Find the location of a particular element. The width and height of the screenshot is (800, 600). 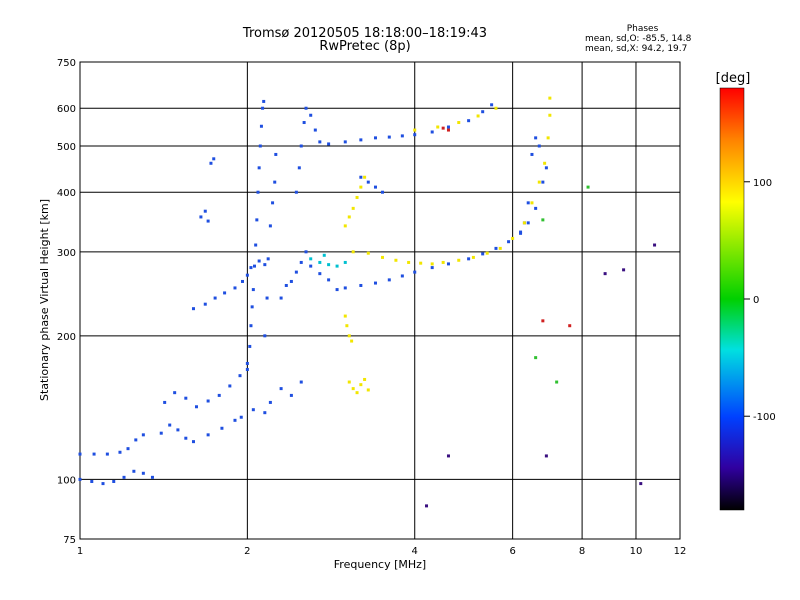

x-axis-ticks: 1 2 4 6 8 10 12 is located at coordinates (382, 551).